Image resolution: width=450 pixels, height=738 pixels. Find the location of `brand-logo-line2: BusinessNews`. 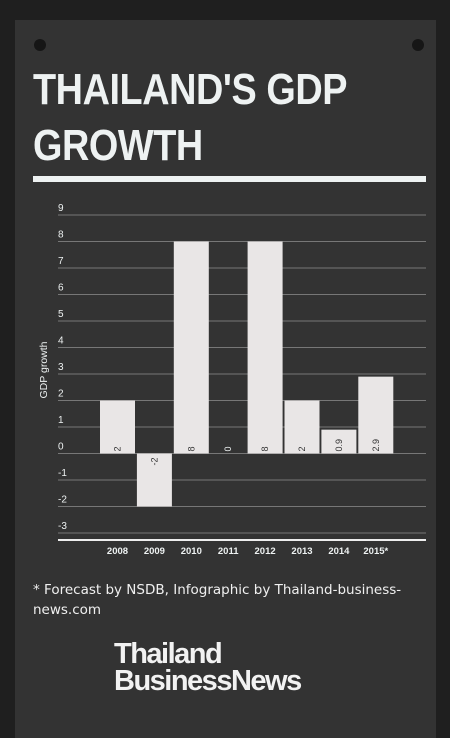

brand-logo-line2: BusinessNews is located at coordinates (208, 681).